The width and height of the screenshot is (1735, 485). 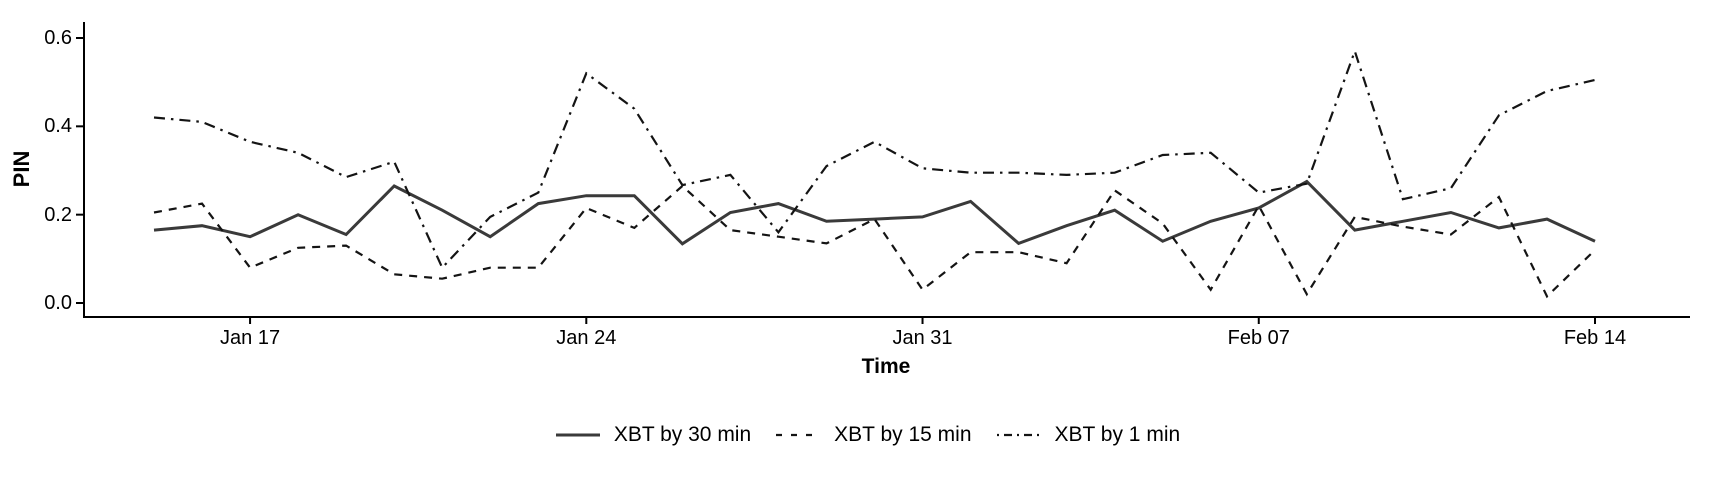 What do you see at coordinates (58, 37) in the screenshot?
I see `y-tick-label: 0.6` at bounding box center [58, 37].